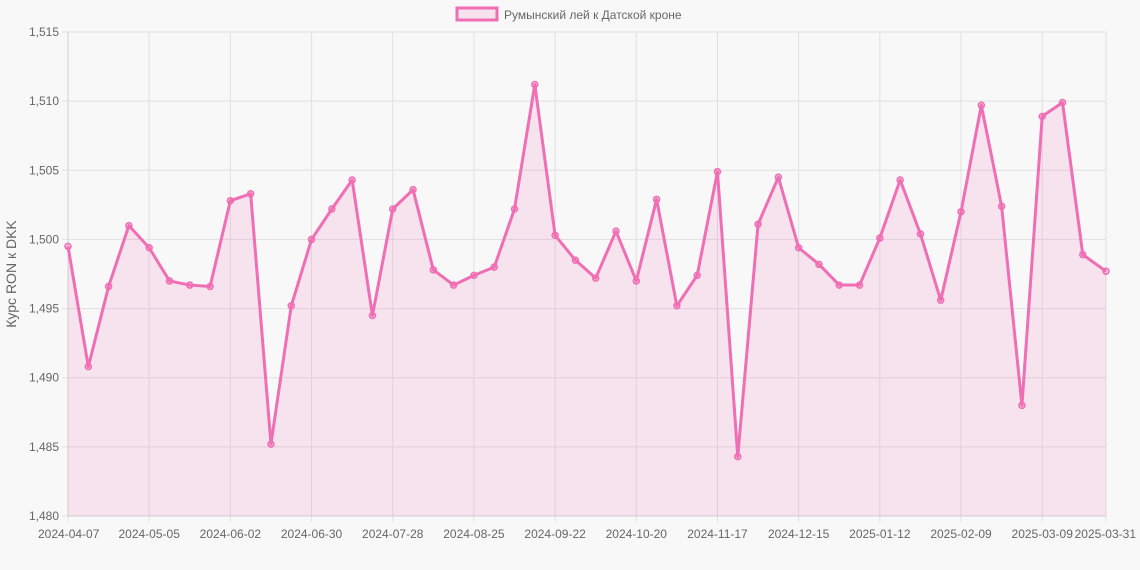  Describe the element at coordinates (555, 534) in the screenshot. I see `x-tick-label: 2024-09-22` at that location.